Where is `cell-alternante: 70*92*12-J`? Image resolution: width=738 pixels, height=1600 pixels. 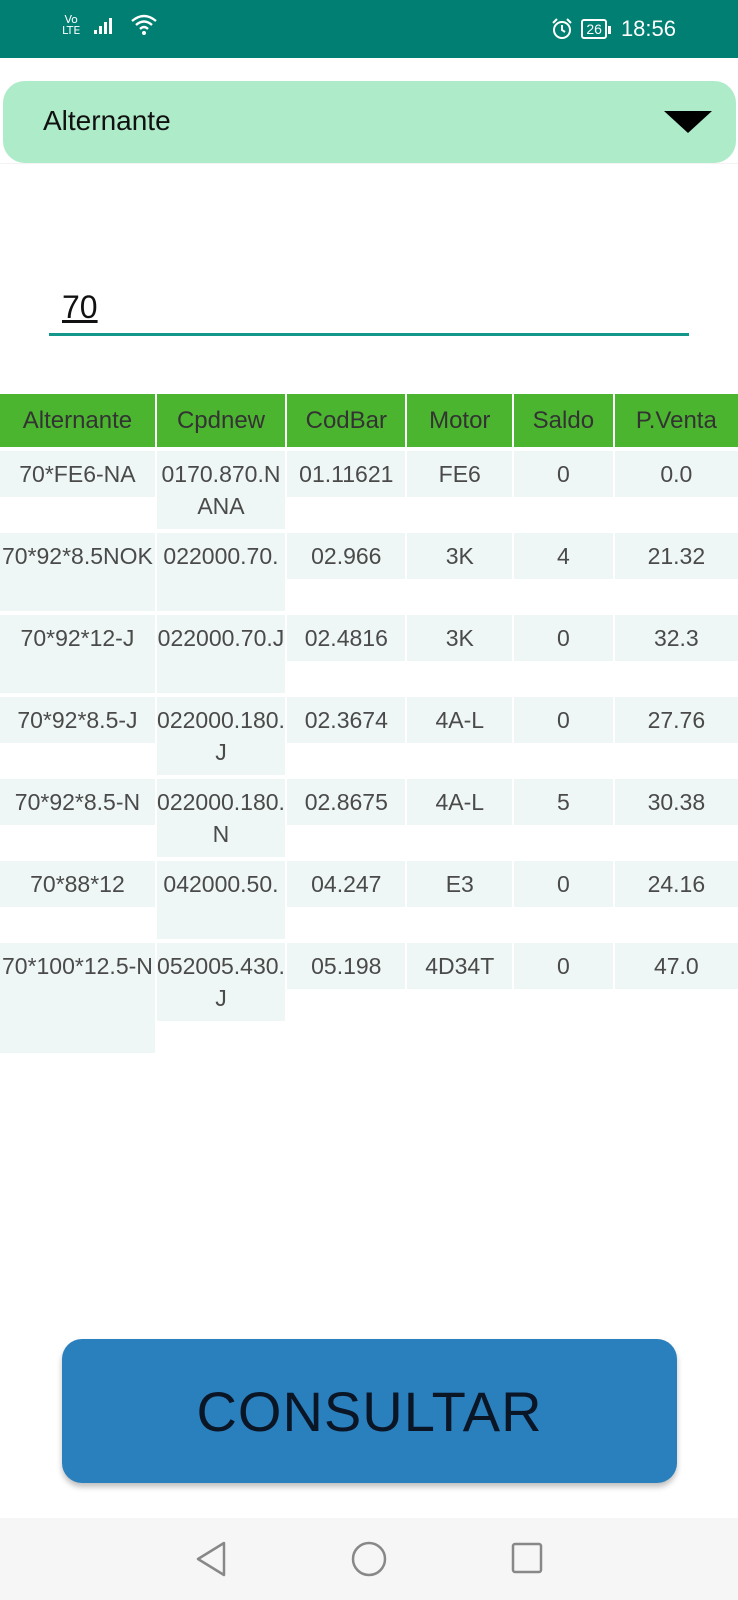 cell-alternante: 70*92*12-J is located at coordinates (77, 654).